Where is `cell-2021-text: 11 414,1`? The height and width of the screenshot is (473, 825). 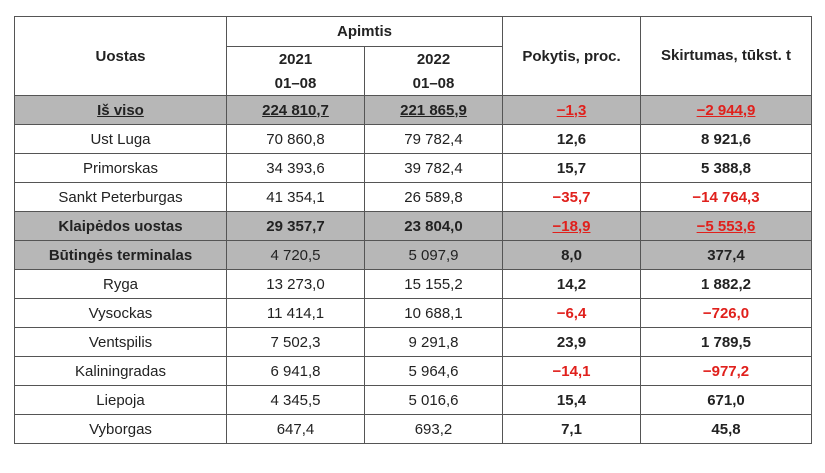 cell-2021-text: 11 414,1 is located at coordinates (295, 313).